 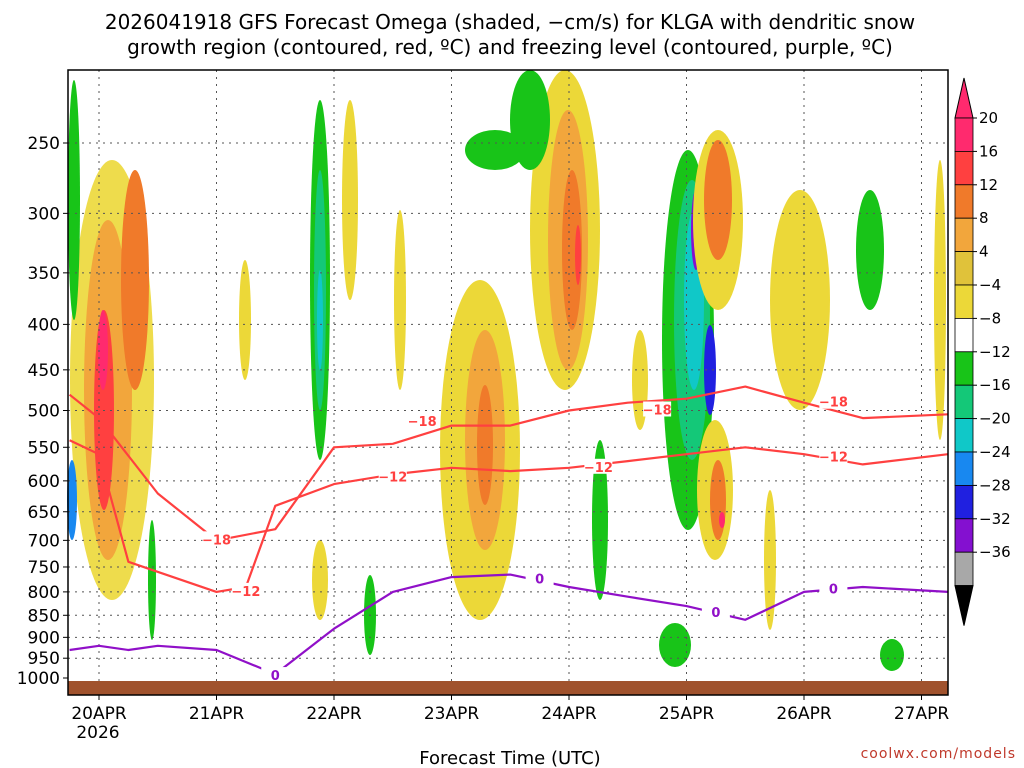 What do you see at coordinates (988, 185) in the screenshot?
I see `colorbar-label: 12` at bounding box center [988, 185].